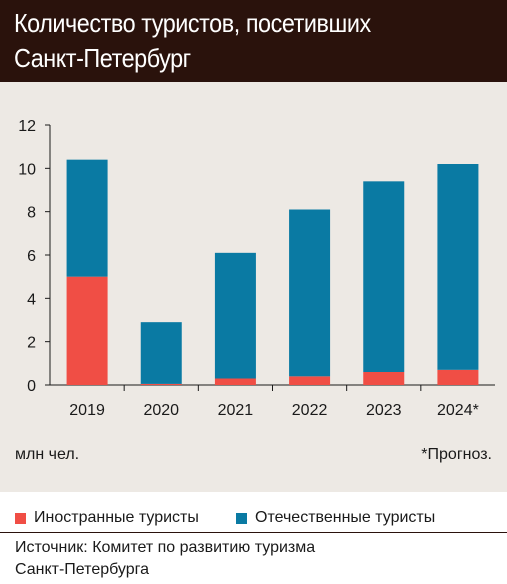 This screenshot has width=507, height=584. What do you see at coordinates (192, 23) in the screenshot?
I see `chart-title-line1: Количество туристов, посетивших` at bounding box center [192, 23].